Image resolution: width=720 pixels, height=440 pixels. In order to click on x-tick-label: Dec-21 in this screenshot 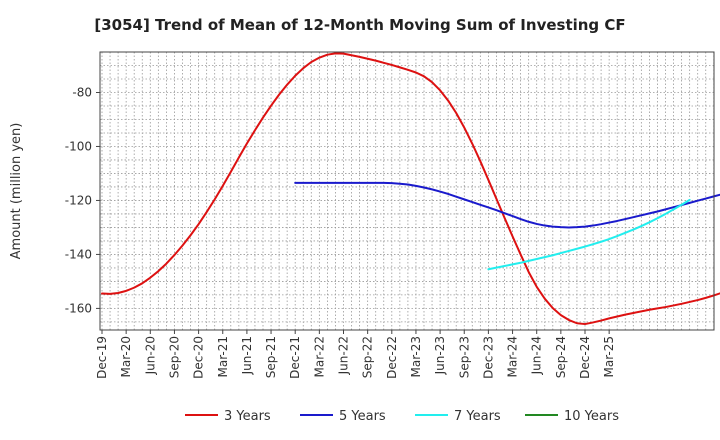, I will do `click(295, 357)`.